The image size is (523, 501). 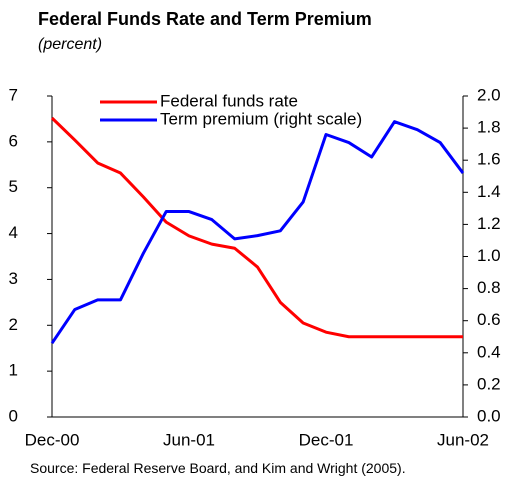 I want to click on y2-tick-label: 1.4, so click(x=489, y=191).